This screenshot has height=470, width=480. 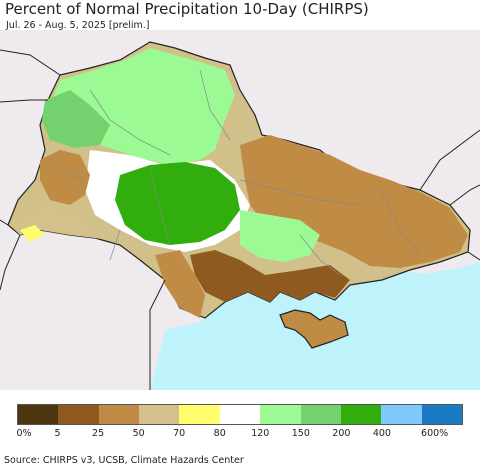 I want to click on light-green-zone-east, so click(x=280, y=236).